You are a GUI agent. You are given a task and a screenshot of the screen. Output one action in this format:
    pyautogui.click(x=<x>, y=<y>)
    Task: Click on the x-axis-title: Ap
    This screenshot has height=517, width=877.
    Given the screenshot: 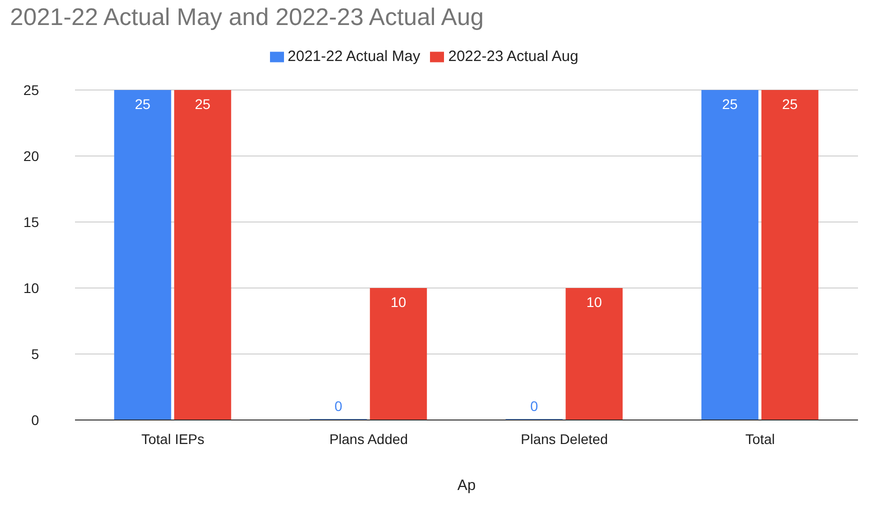 What is the action you would take?
    pyautogui.click(x=466, y=485)
    